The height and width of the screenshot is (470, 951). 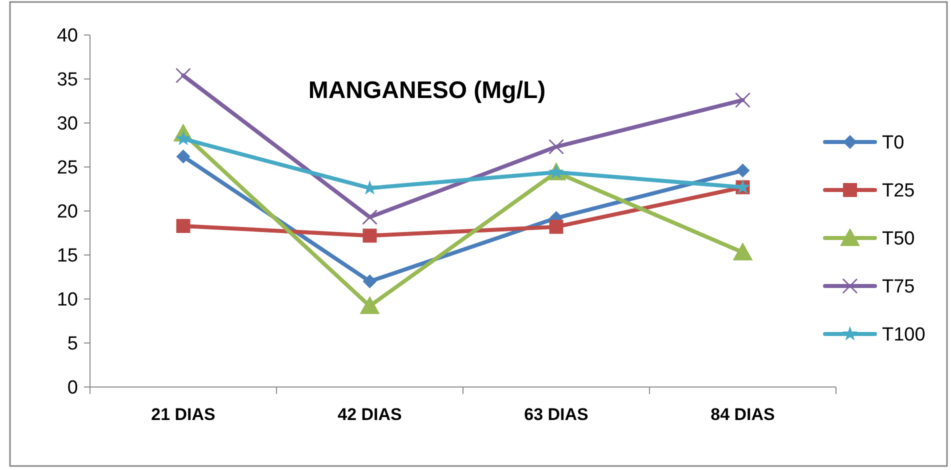 I want to click on y-tick-label: 25, so click(x=67, y=168).